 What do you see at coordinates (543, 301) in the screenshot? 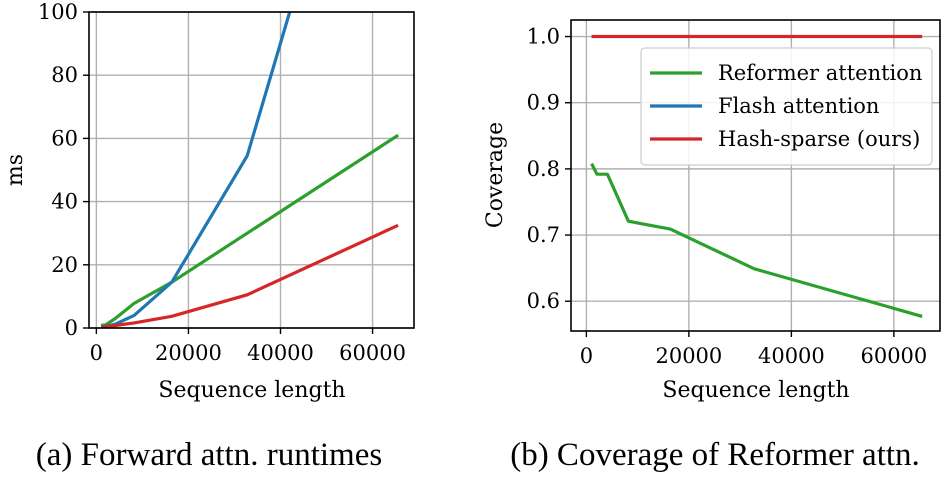
I see `y-tick-label: 0.6` at bounding box center [543, 301].